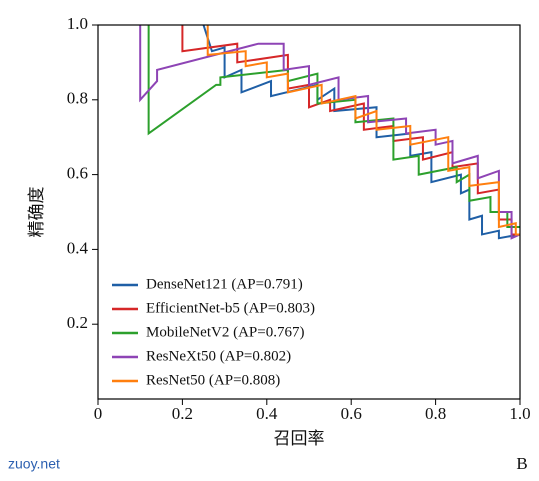 This screenshot has height=481, width=539. I want to click on x-tick-label: 1.0, so click(519, 413).